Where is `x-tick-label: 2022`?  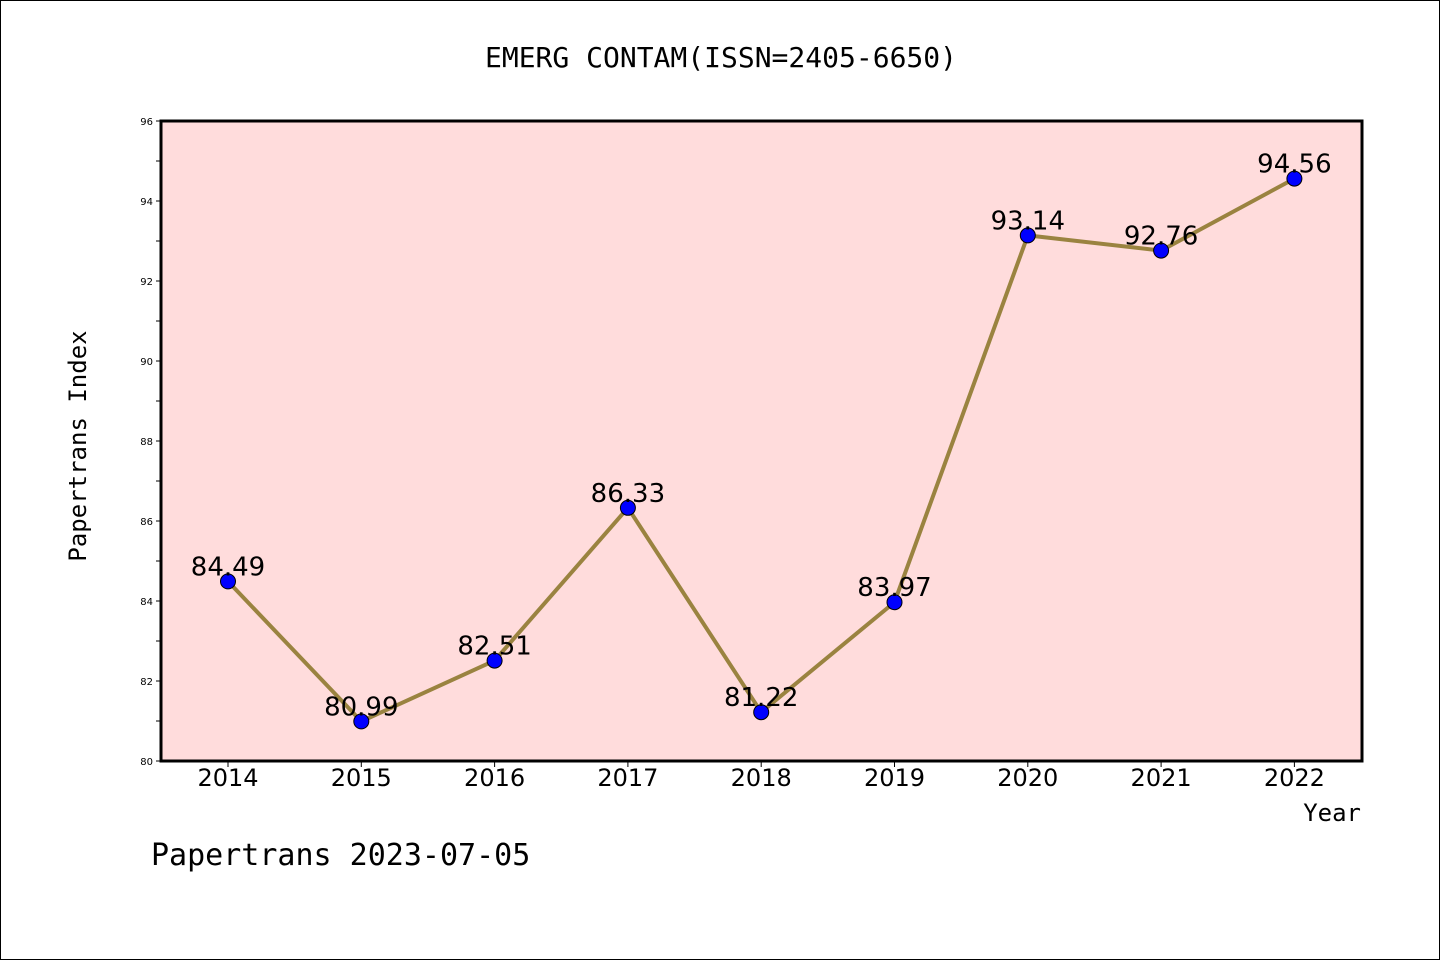
x-tick-label: 2022 is located at coordinates (1294, 778).